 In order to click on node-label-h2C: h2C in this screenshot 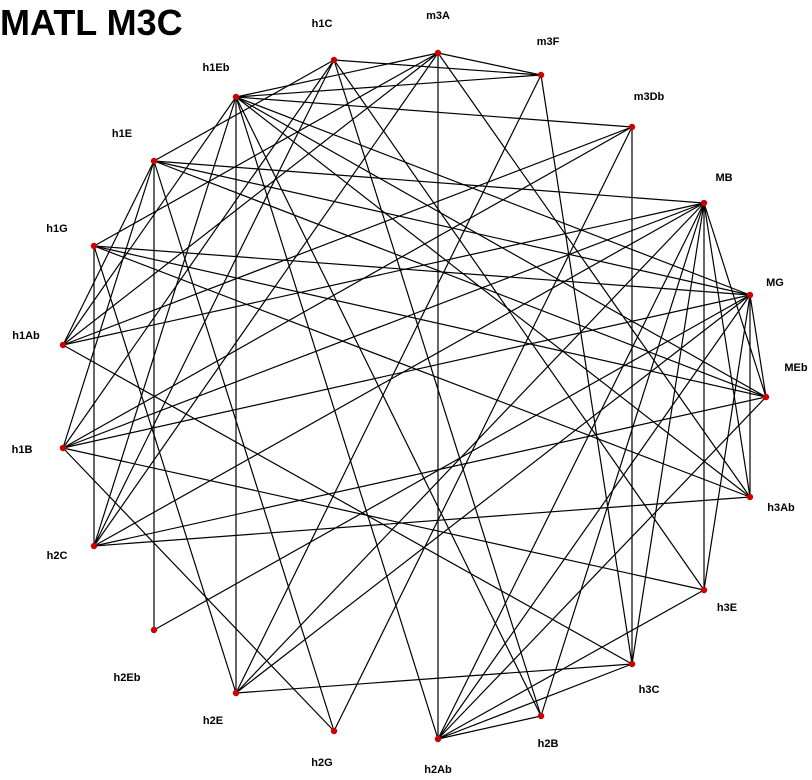, I will do `click(57, 556)`.